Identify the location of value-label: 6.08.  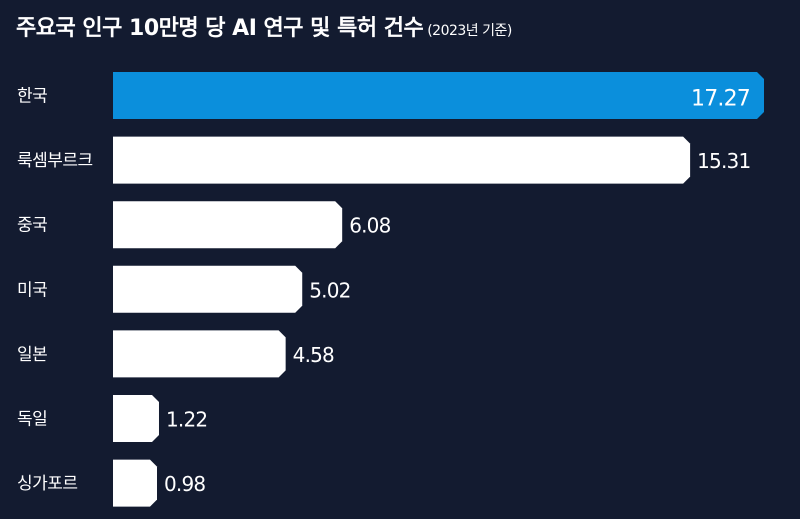
(369, 226).